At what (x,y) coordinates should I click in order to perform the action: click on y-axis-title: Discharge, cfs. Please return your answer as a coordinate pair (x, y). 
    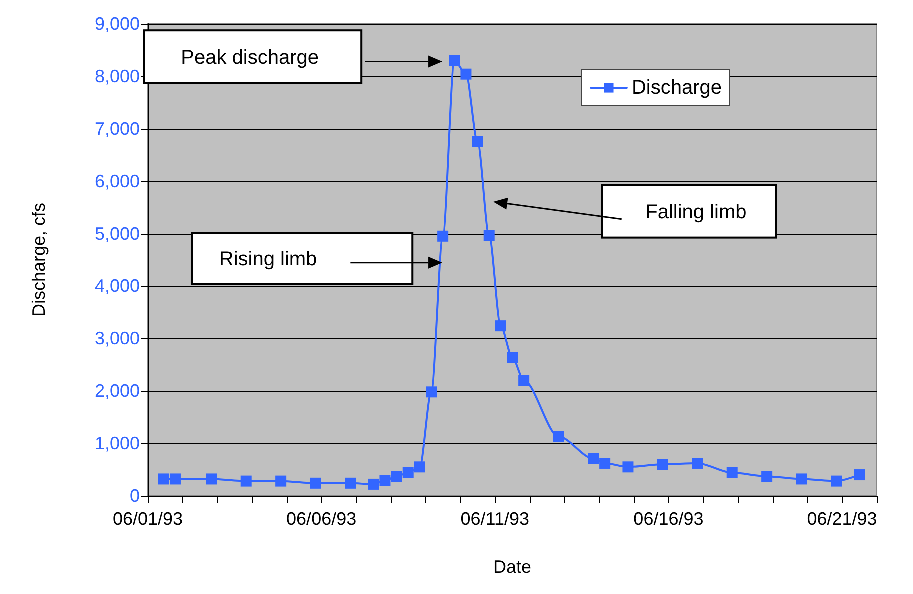
    Looking at the image, I should click on (39, 260).